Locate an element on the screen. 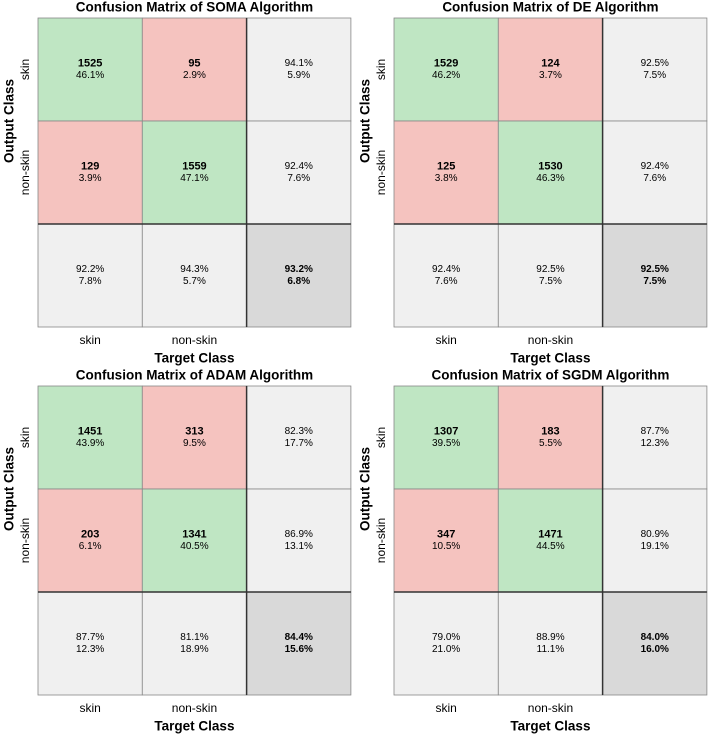 This screenshot has height=738, width=708. cell-percent: 3.8% is located at coordinates (446, 178).